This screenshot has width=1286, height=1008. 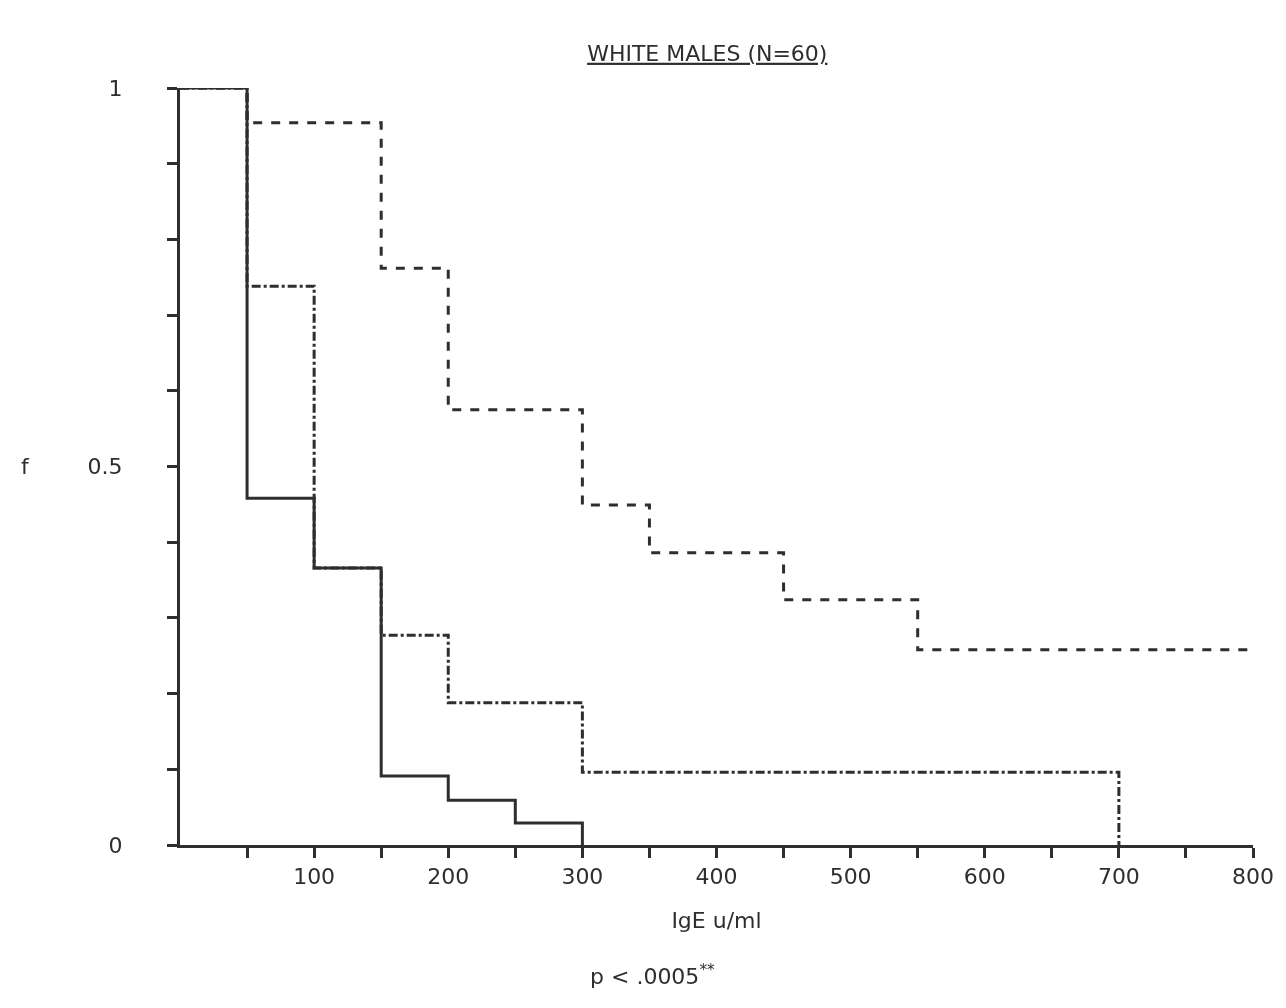 What do you see at coordinates (314, 877) in the screenshot?
I see `x-tick-label: 100` at bounding box center [314, 877].